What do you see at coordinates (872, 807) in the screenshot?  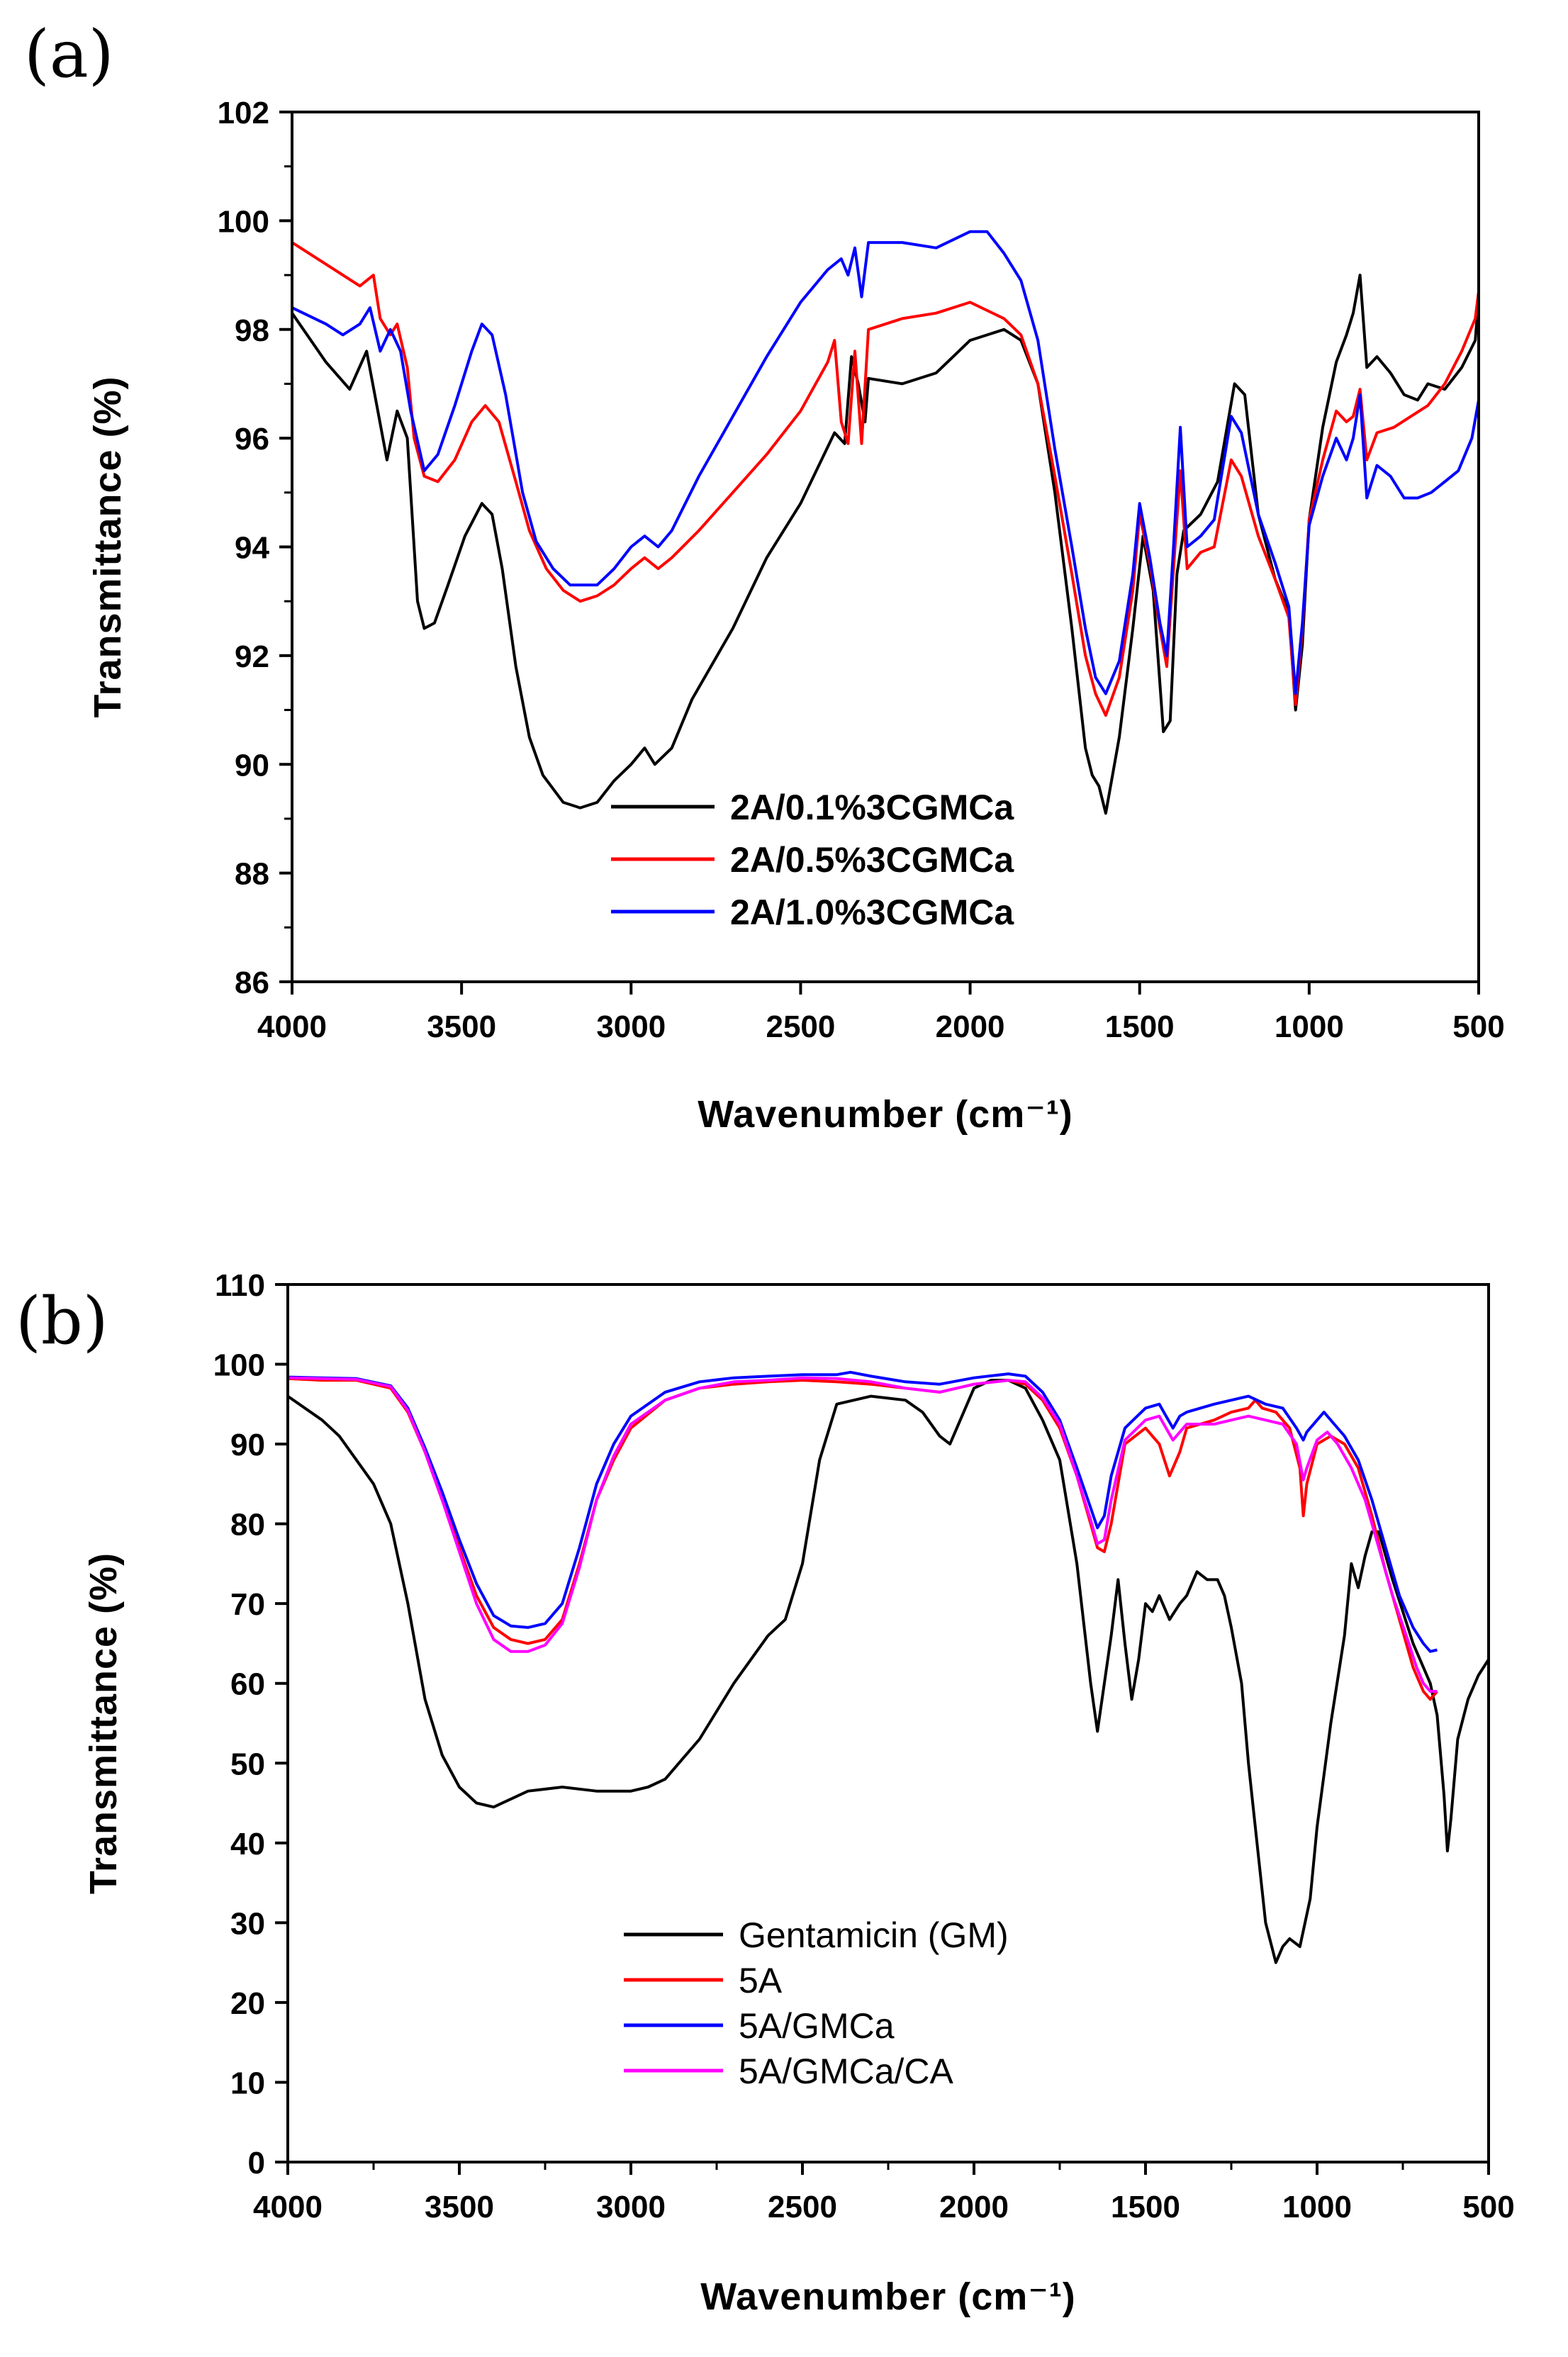 I see `legend-entry-1: 2A/0.1%3CGMCa` at bounding box center [872, 807].